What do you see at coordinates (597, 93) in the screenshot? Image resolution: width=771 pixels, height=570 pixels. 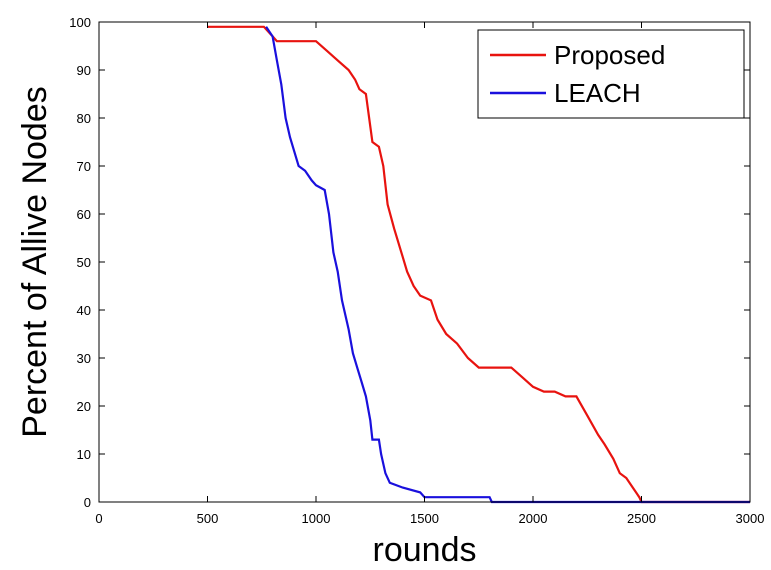 I see `legend-label-leach: LEACH` at bounding box center [597, 93].